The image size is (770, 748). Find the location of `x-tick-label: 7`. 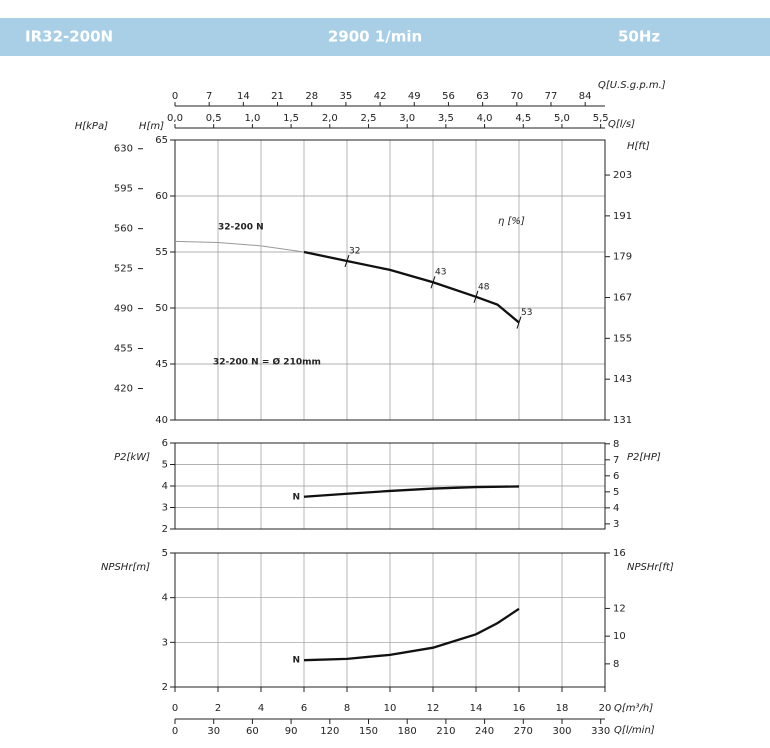

x-tick-label: 7 is located at coordinates (209, 96).